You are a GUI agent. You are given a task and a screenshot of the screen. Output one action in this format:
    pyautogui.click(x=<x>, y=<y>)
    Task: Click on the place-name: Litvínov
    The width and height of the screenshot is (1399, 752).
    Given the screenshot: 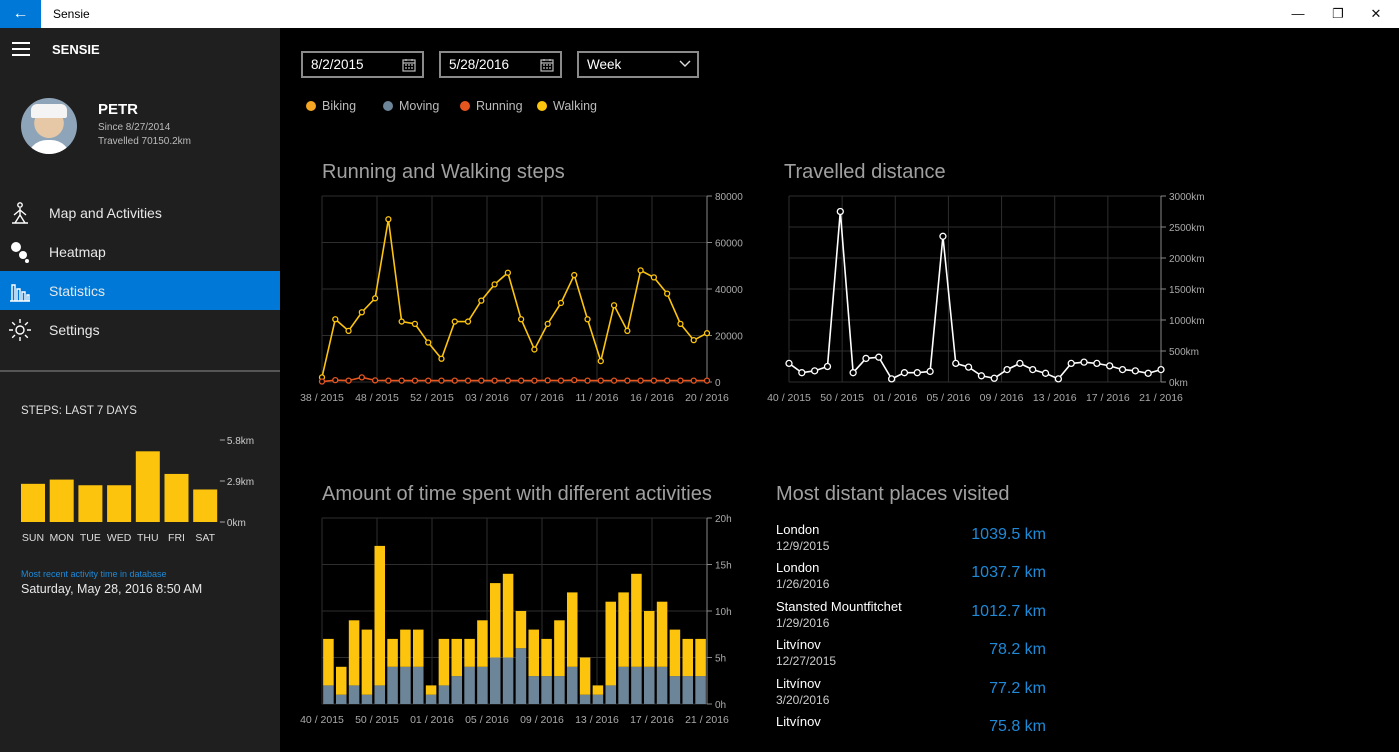 What is the action you would take?
    pyautogui.click(x=798, y=721)
    